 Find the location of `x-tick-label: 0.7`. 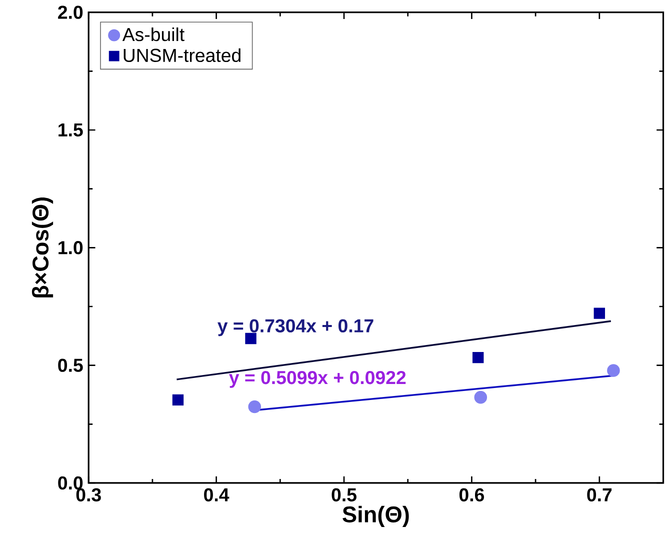

x-tick-label: 0.7 is located at coordinates (599, 495).